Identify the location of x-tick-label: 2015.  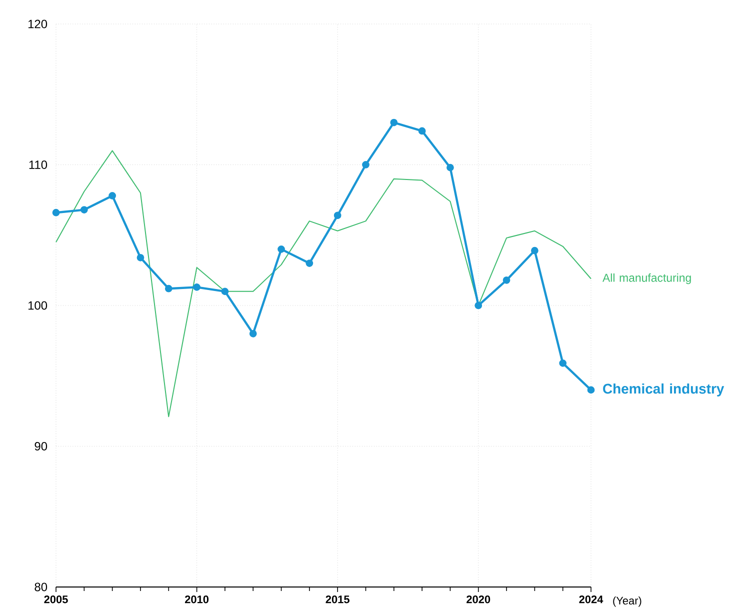
(338, 600).